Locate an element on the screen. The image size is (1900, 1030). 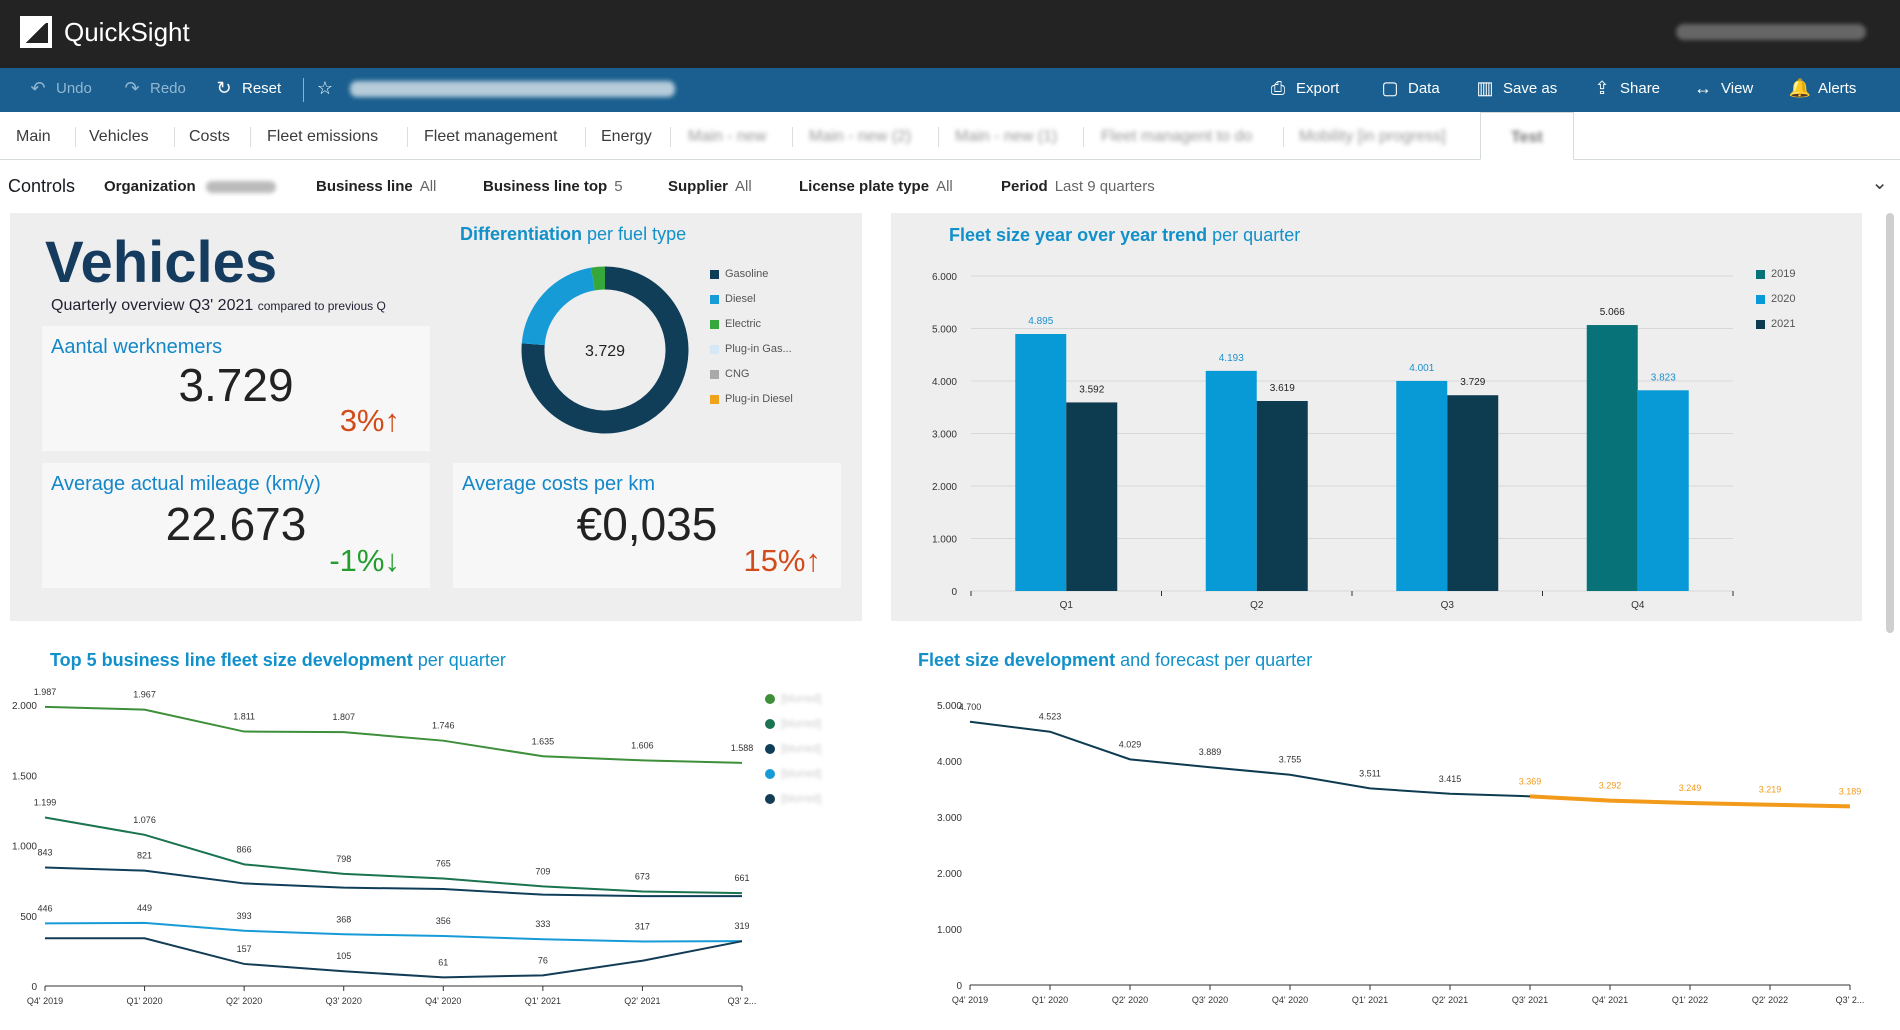
costs-kpi-card: Average costs per km €0,035 15%↑ is located at coordinates (647, 525).